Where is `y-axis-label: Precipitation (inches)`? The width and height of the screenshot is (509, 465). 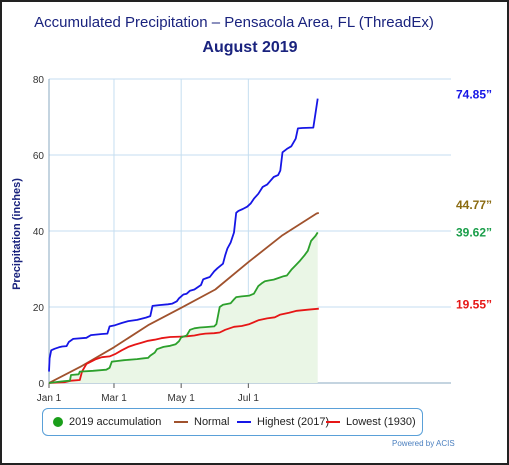 y-axis-label: Precipitation (inches) is located at coordinates (17, 234).